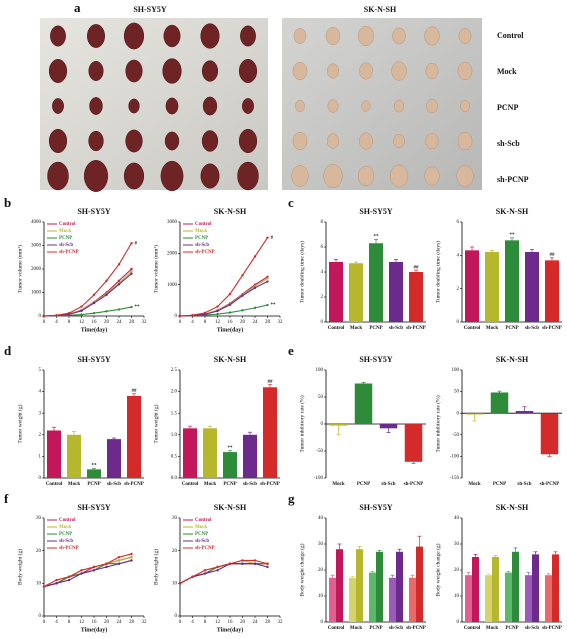  What do you see at coordinates (512, 507) in the screenshot?
I see `chart-title: SK-N-SH` at bounding box center [512, 507].